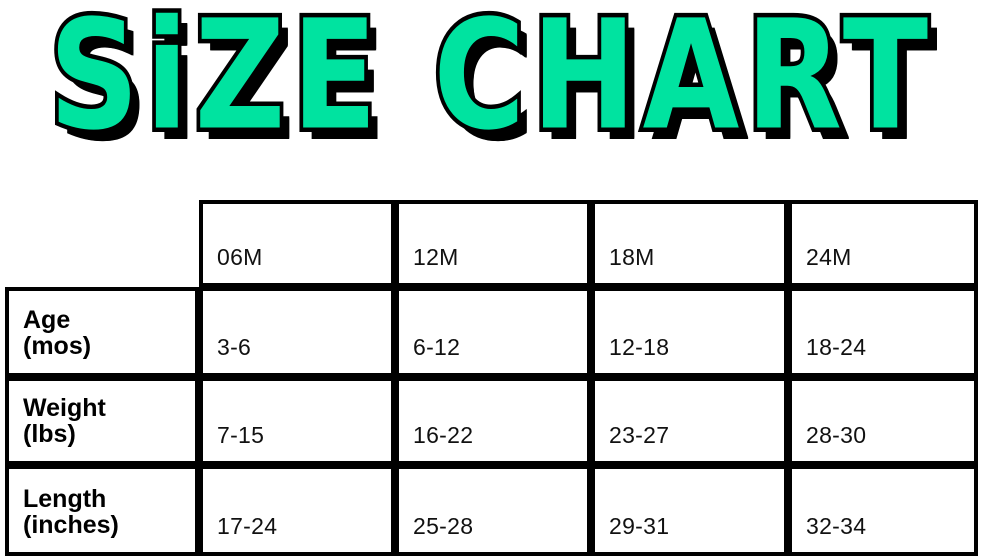  Describe the element at coordinates (639, 347) in the screenshot. I see `cell-value: 12-18` at that location.